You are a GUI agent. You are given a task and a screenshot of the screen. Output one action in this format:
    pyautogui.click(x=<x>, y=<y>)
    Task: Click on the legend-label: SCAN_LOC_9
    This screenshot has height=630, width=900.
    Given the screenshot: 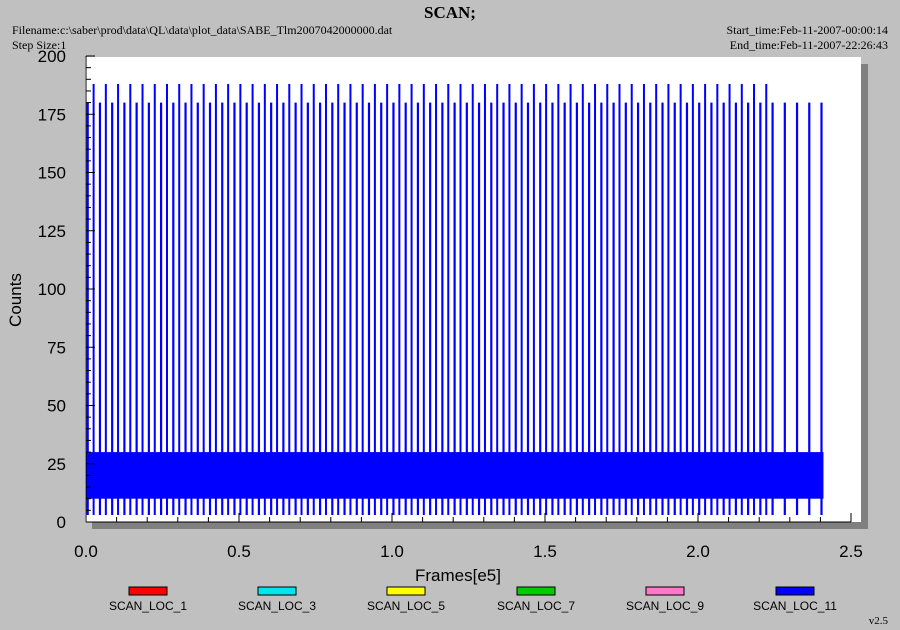 What is the action you would take?
    pyautogui.click(x=665, y=606)
    